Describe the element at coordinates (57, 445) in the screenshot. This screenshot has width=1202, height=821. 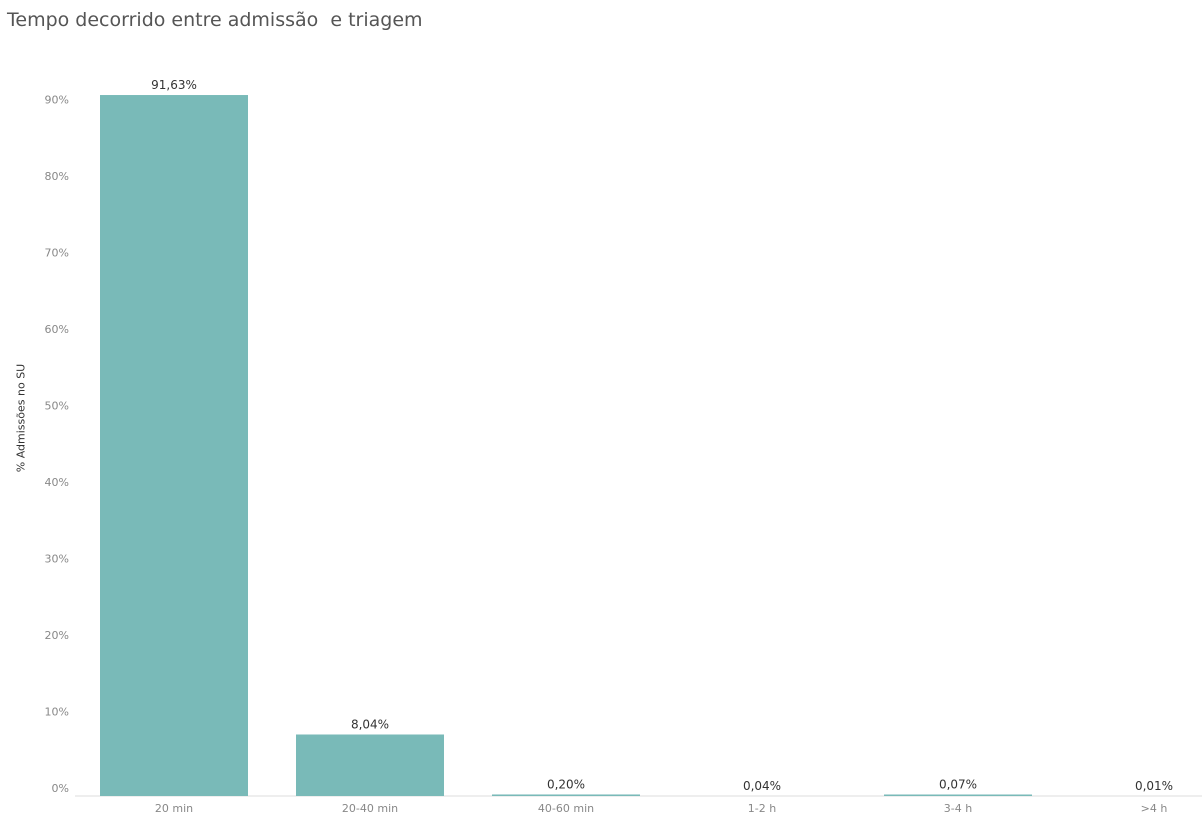
I see `y-axis-ticks: 0% 10% 20% 30% 40% 50% 60% 70% 80% 90%` at that location.